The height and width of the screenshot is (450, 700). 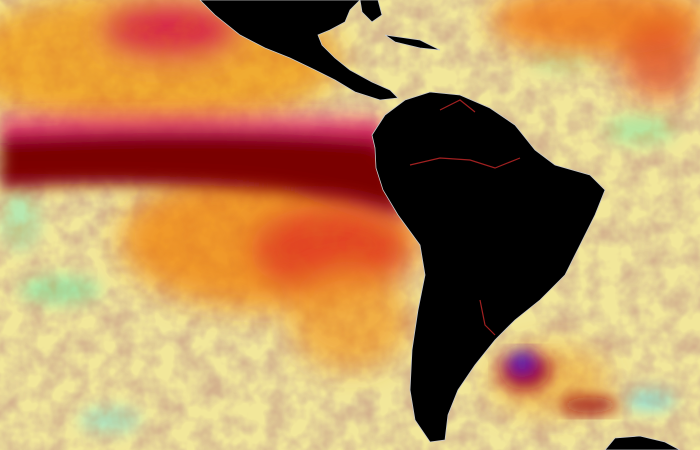 What do you see at coordinates (412, 42) in the screenshot?
I see `cuba` at bounding box center [412, 42].